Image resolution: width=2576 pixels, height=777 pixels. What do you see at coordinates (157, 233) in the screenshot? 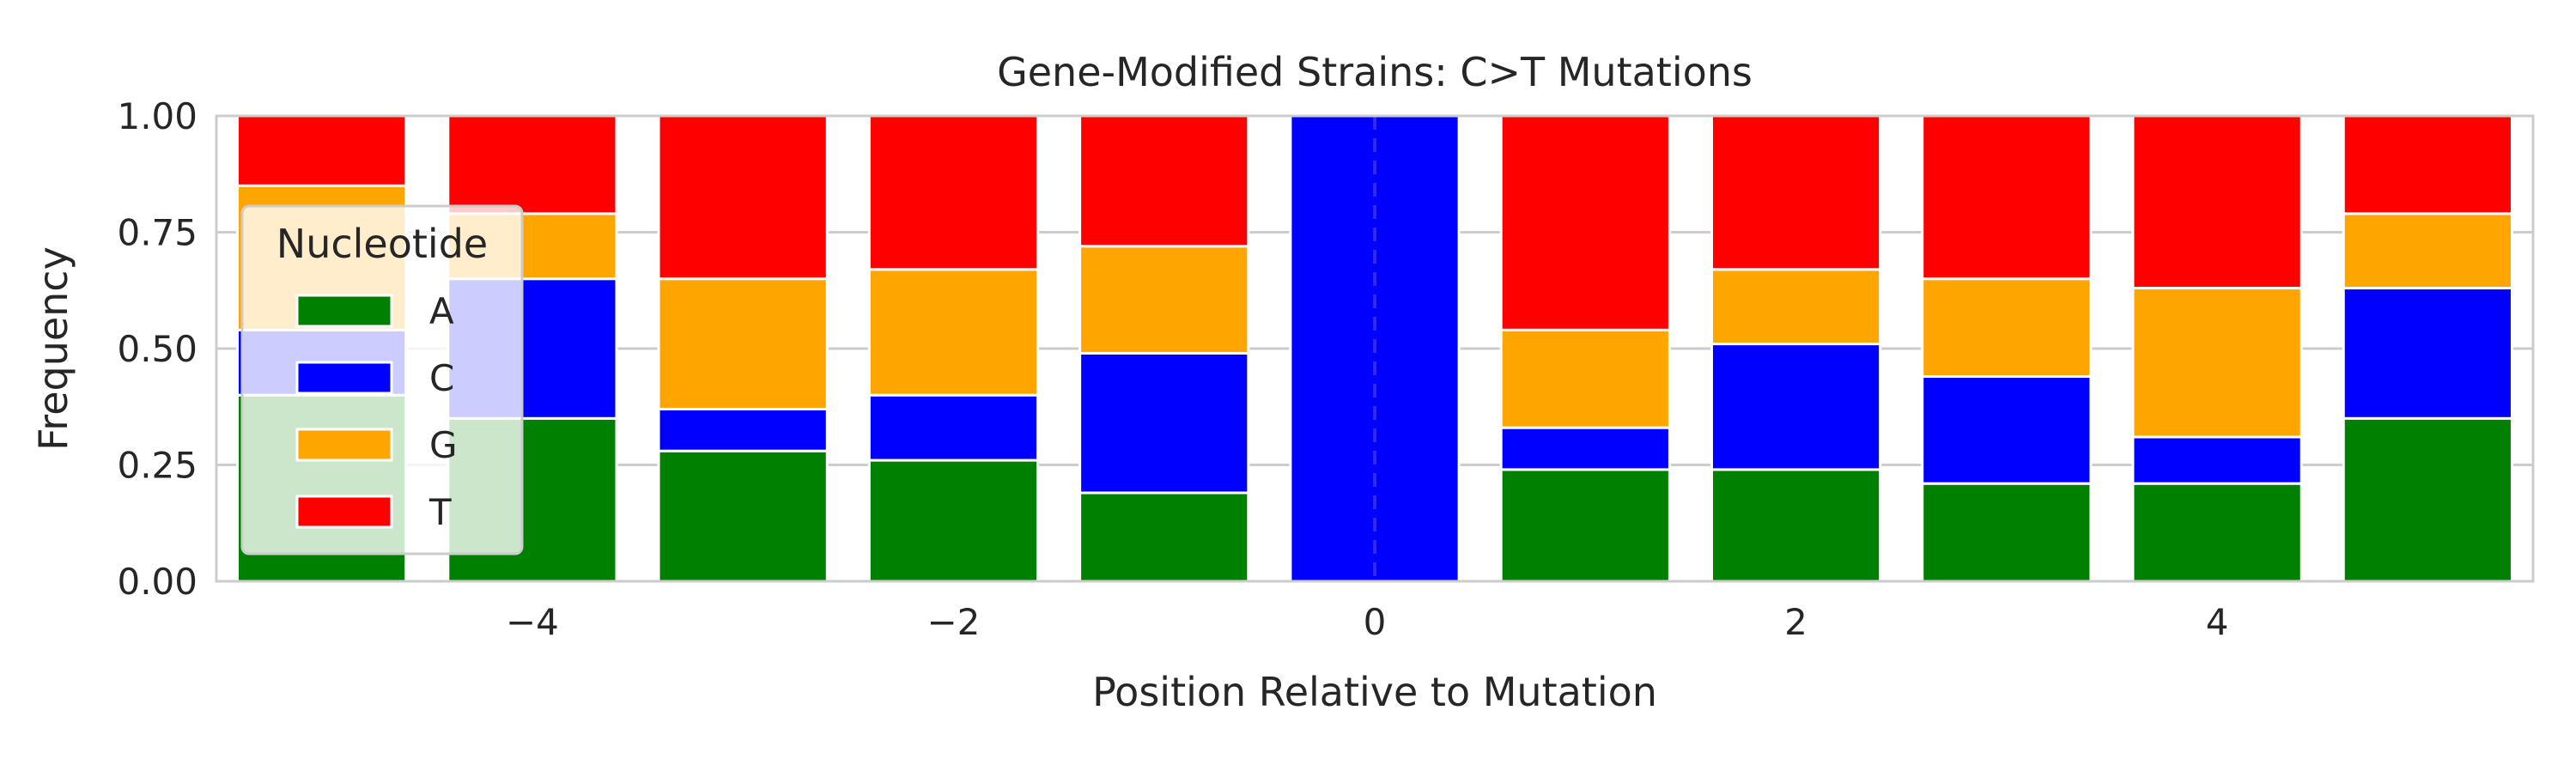
I see `y-tick-label: 0.75` at bounding box center [157, 233].